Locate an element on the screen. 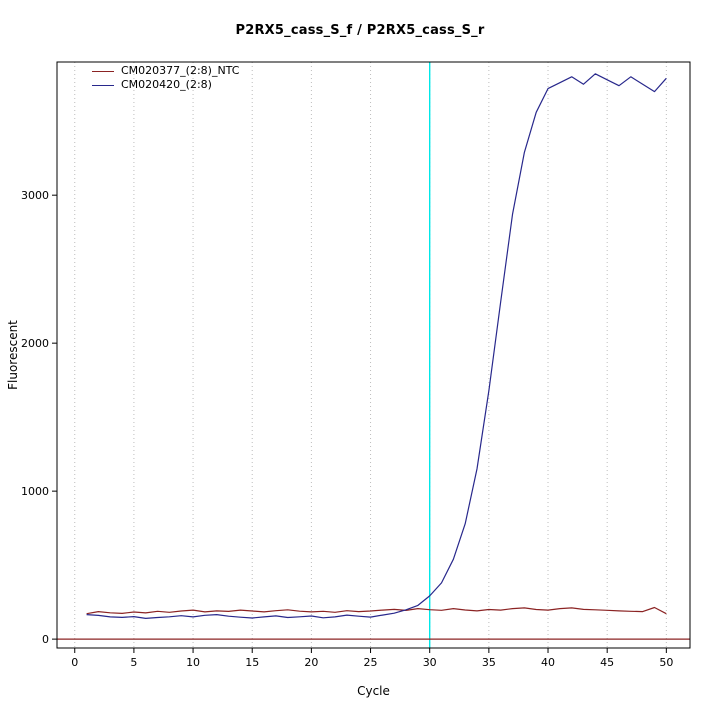 The height and width of the screenshot is (720, 720). legend-item-sample: CM020420_(2:8) is located at coordinates (165, 85).